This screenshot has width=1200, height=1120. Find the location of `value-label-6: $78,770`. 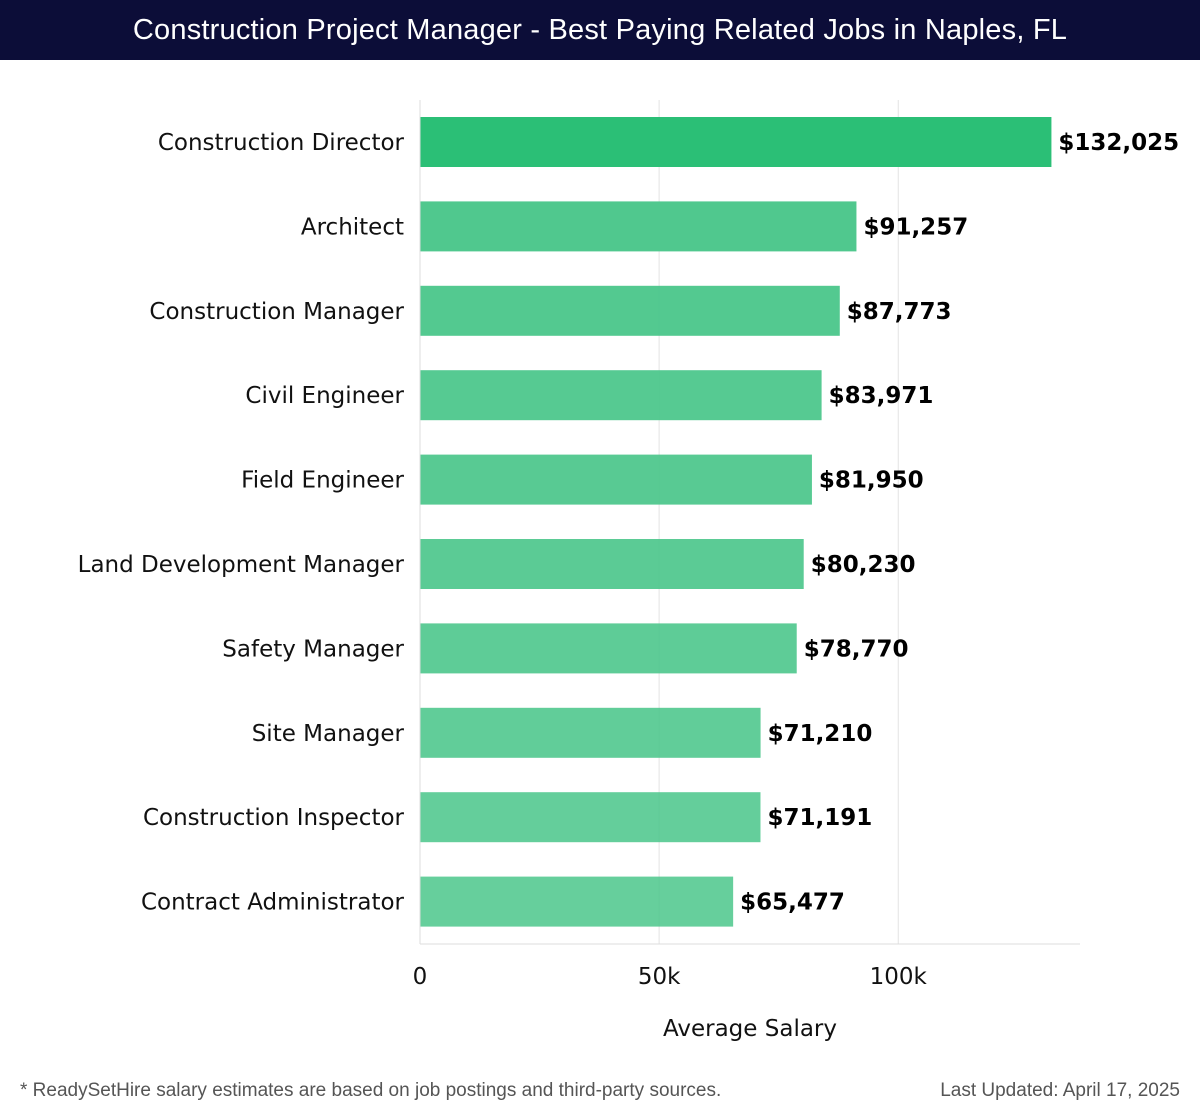

value-label-6: $78,770 is located at coordinates (856, 649).